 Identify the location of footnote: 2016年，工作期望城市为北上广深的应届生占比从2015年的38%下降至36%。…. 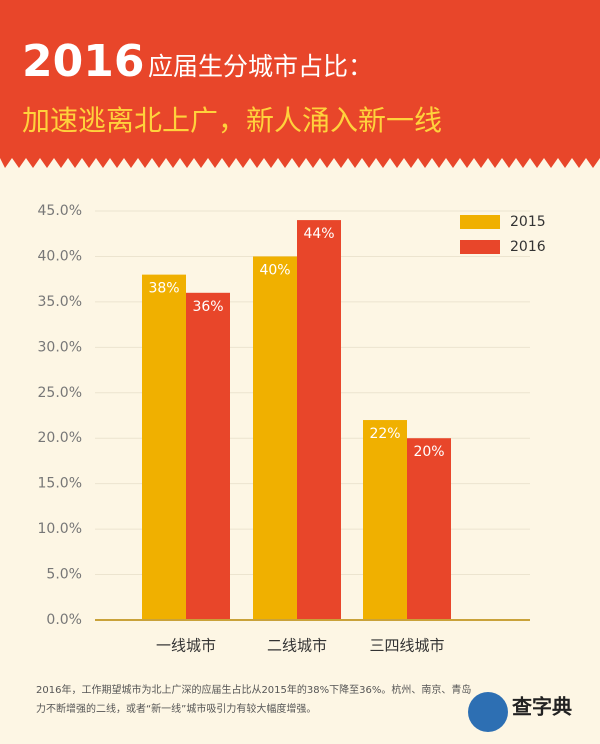
(253, 689).